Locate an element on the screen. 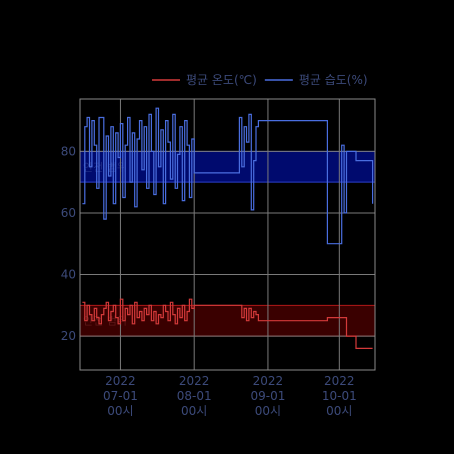 This screenshot has width=454, height=454. safe-range-band is located at coordinates (227, 167).